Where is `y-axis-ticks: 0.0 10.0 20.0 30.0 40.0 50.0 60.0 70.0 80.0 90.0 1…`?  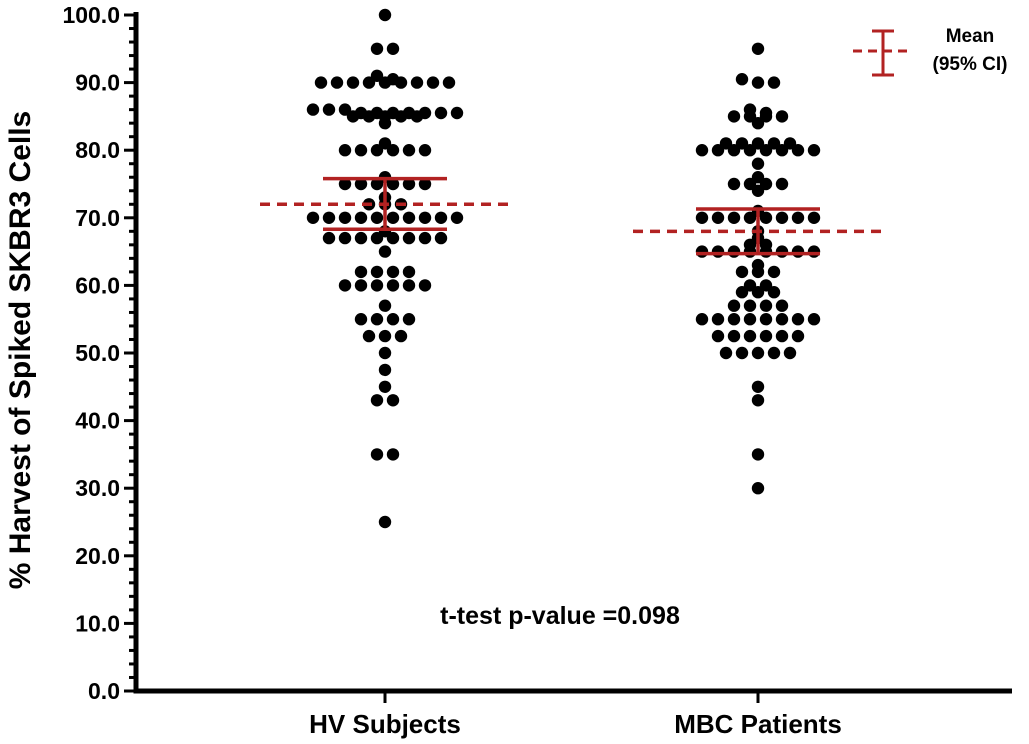
y-axis-ticks: 0.0 10.0 20.0 30.0 40.0 50.0 60.0 70.0 80.0 90.0 1… is located at coordinates (99, 353).